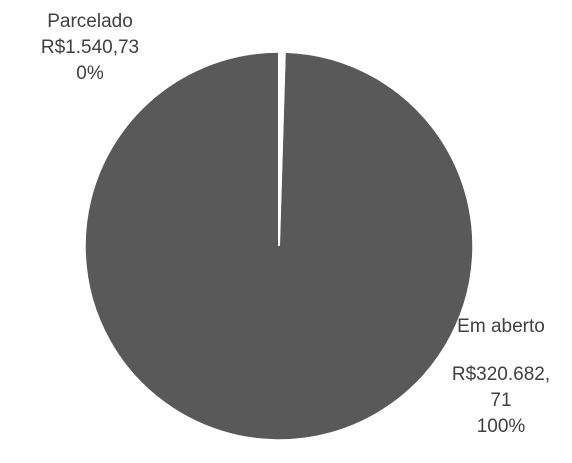 The width and height of the screenshot is (572, 463). I want to click on slice-value-em-aberto-line2: 71, so click(501, 400).